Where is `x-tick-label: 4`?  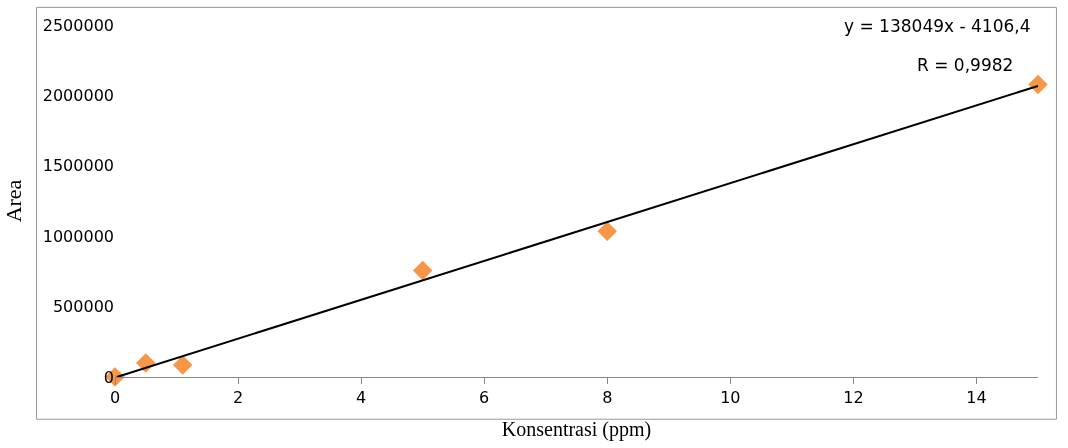 x-tick-label: 4 is located at coordinates (361, 398).